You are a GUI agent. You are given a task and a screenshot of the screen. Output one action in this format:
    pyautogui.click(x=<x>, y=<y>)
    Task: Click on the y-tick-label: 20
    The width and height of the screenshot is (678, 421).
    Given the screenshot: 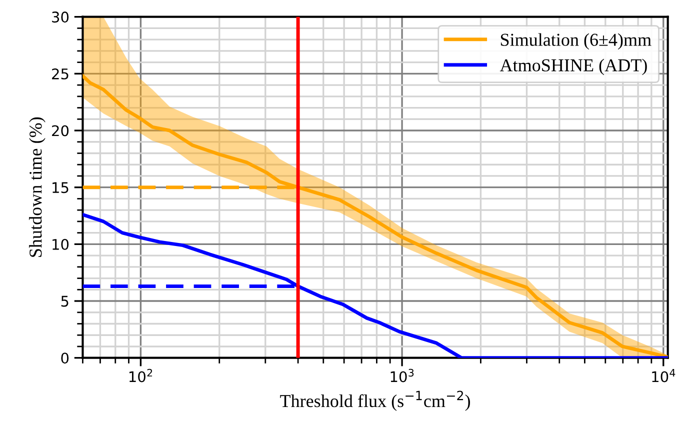 What is the action you would take?
    pyautogui.click(x=60, y=130)
    